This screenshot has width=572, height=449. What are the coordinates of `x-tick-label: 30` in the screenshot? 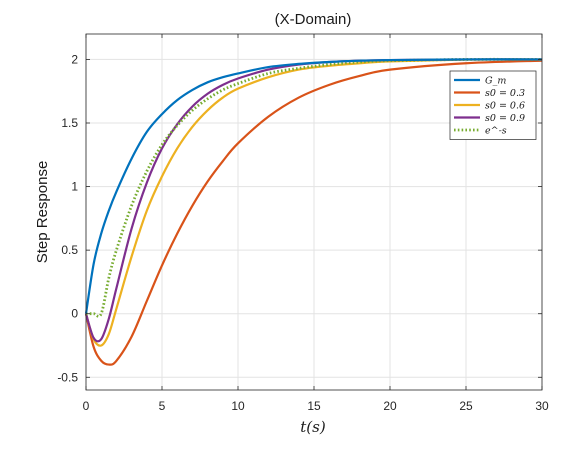 It's located at (542, 406).